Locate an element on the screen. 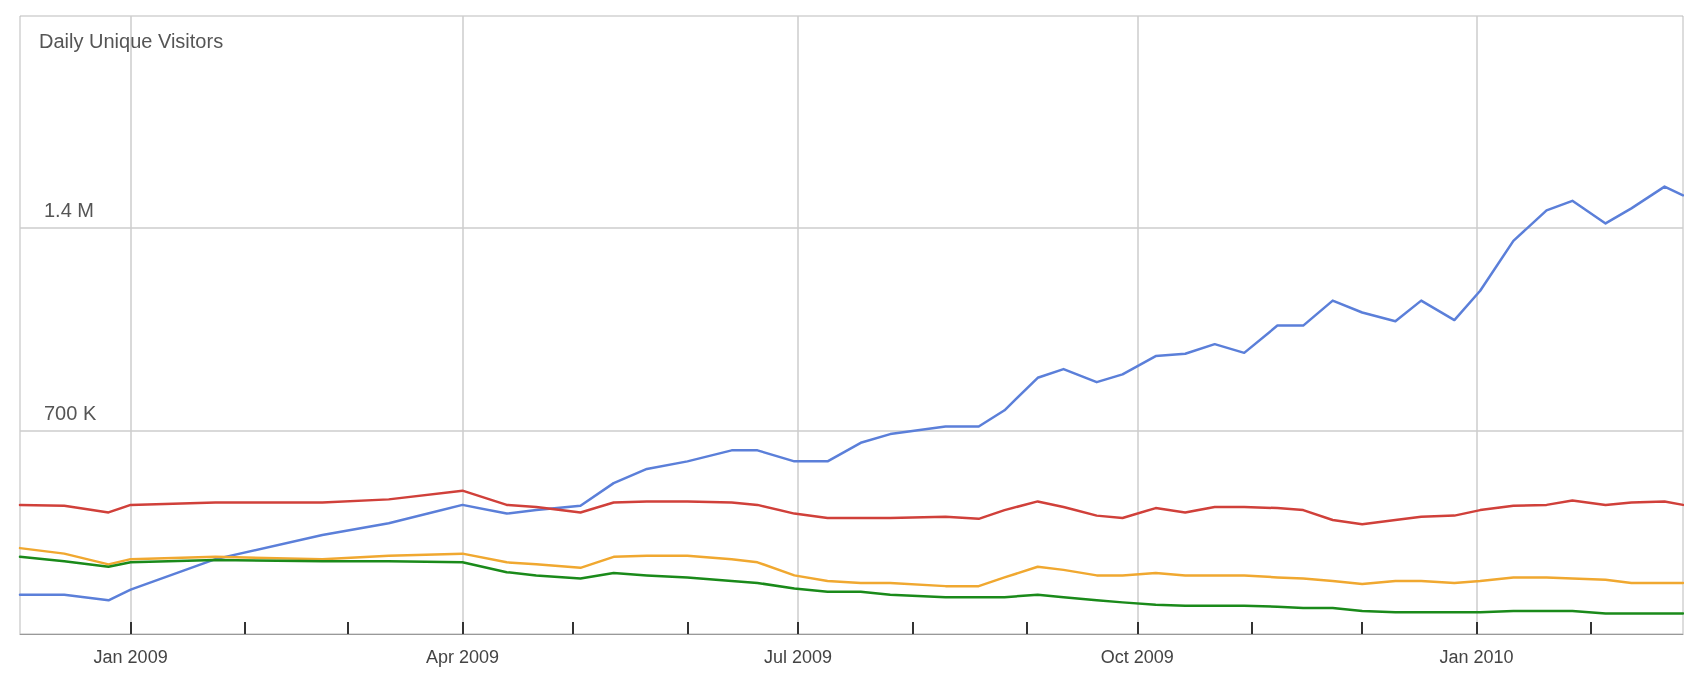 The width and height of the screenshot is (1684, 690). x-tick-label: Apr 2009 is located at coordinates (462, 657).